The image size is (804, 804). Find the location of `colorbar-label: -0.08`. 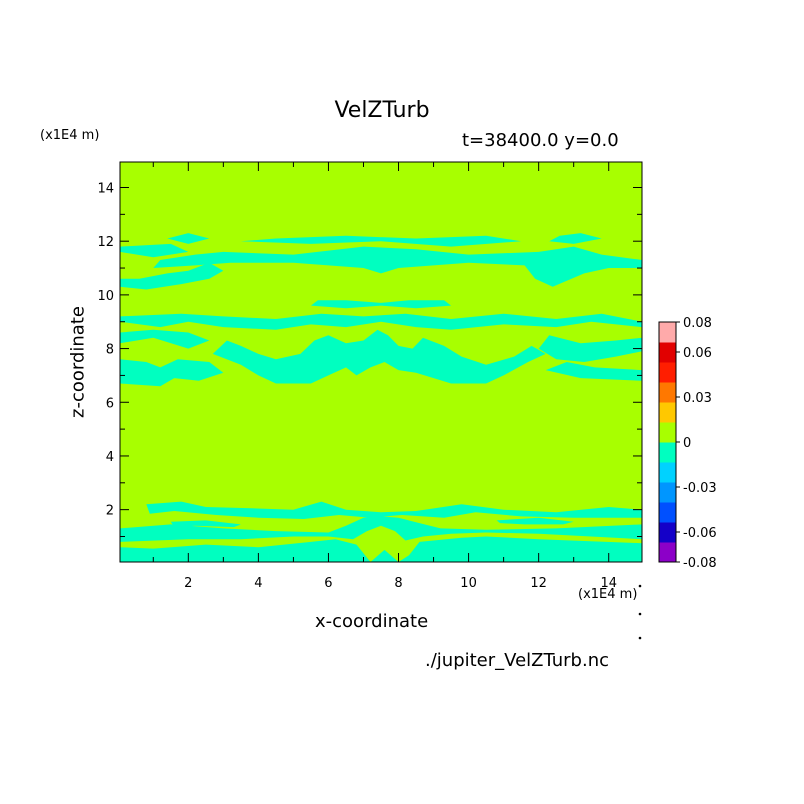

colorbar-label: -0.08 is located at coordinates (700, 563).